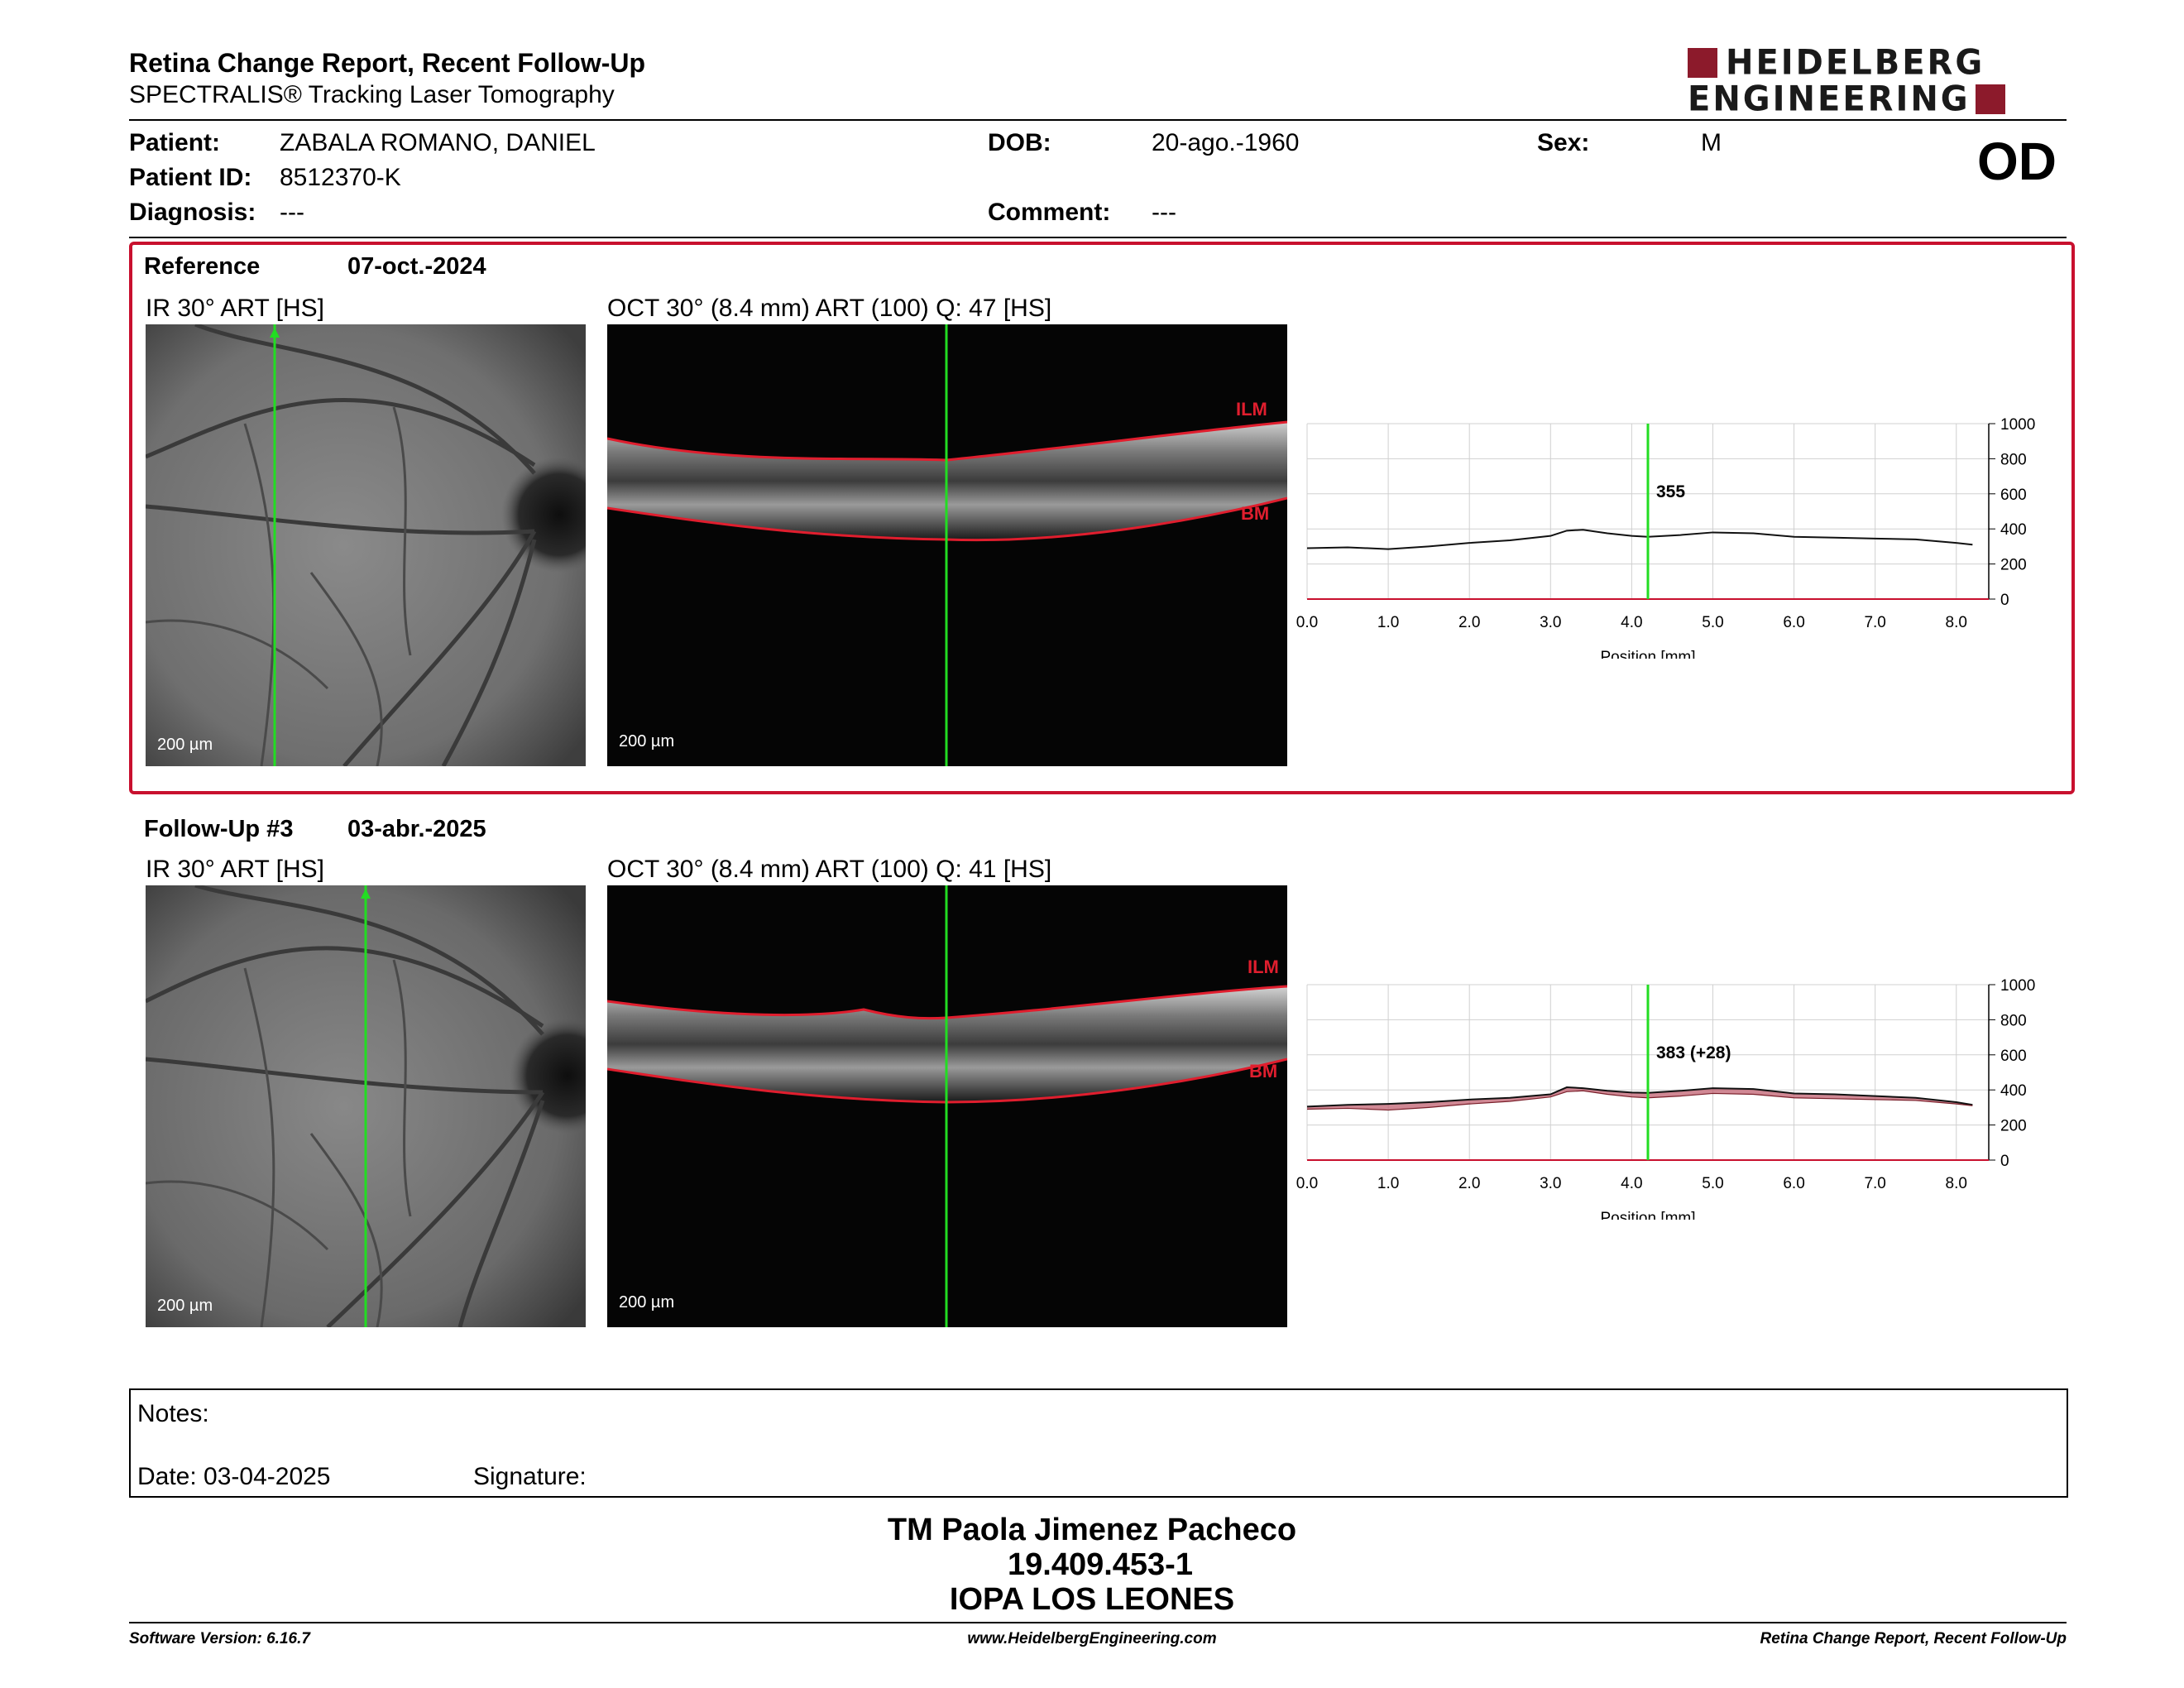 The width and height of the screenshot is (2184, 1688). I want to click on sex-label: Sex:, so click(1563, 142).